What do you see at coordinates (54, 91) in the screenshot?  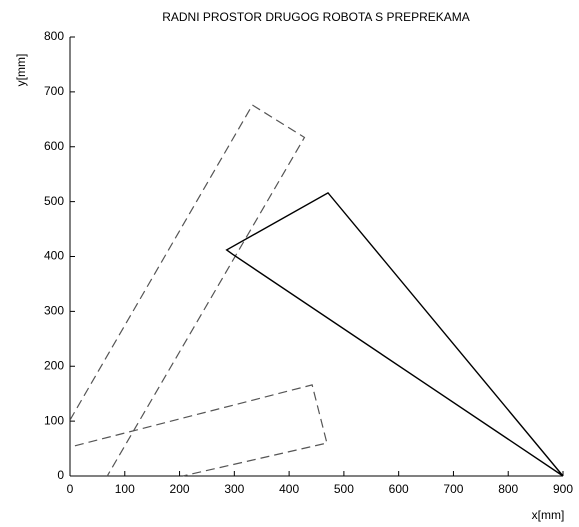 I see `y-tick-label: 700` at bounding box center [54, 91].